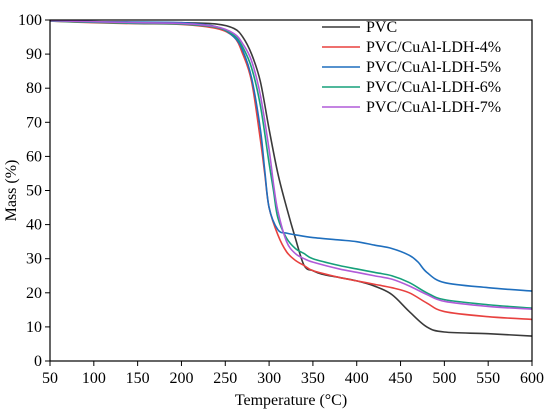  What do you see at coordinates (50, 378) in the screenshot?
I see `x-tick-label: 50` at bounding box center [50, 378].